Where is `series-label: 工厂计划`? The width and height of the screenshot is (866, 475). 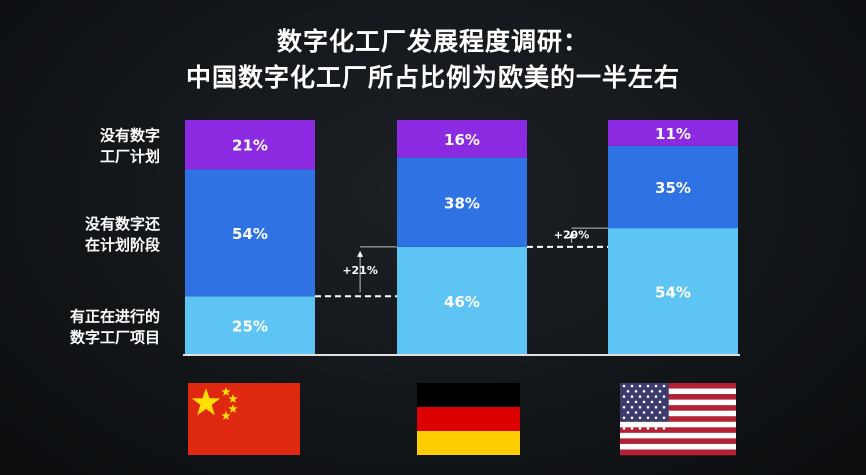 series-label: 工厂计划 is located at coordinates (130, 157).